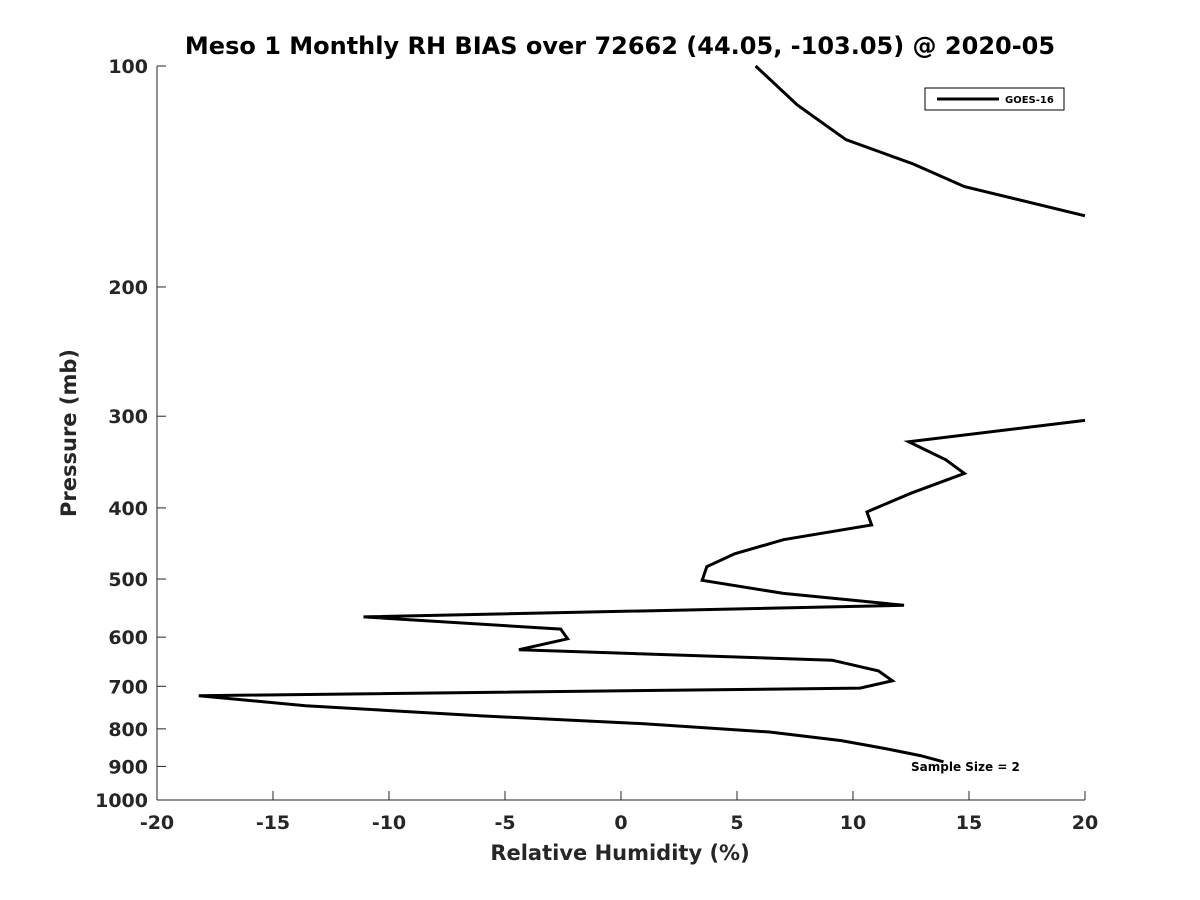 Image resolution: width=1200 pixels, height=900 pixels. What do you see at coordinates (157, 823) in the screenshot?
I see `x-tick-label: -20` at bounding box center [157, 823].